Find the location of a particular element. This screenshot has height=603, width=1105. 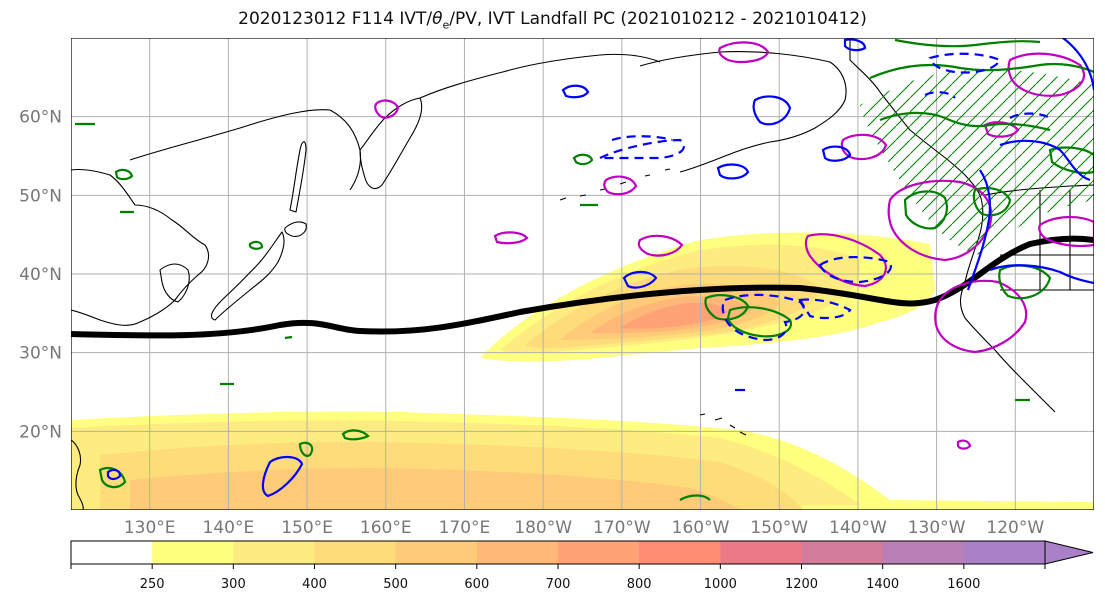

lat-tick-label: 40°N is located at coordinates (40, 275).